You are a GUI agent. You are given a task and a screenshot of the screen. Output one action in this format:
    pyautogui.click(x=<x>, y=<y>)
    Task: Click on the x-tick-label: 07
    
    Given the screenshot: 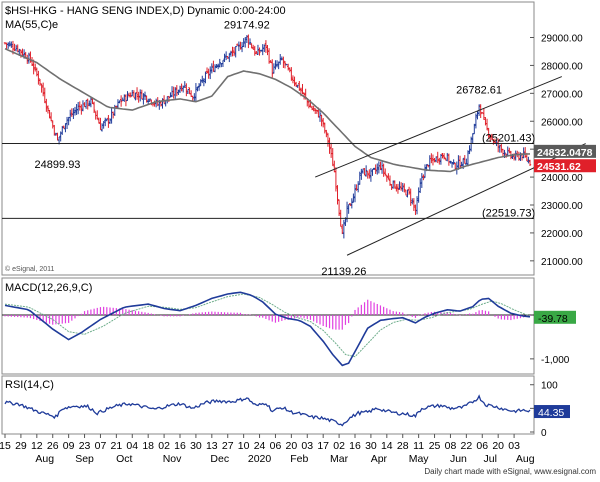 What is the action you would take?
    pyautogui.click(x=101, y=446)
    